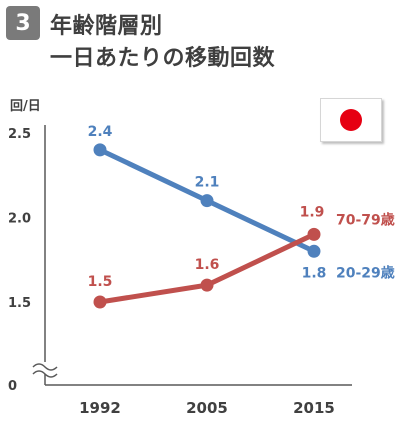  I want to click on chart-title-line1: 年齢階層別, so click(106, 26).